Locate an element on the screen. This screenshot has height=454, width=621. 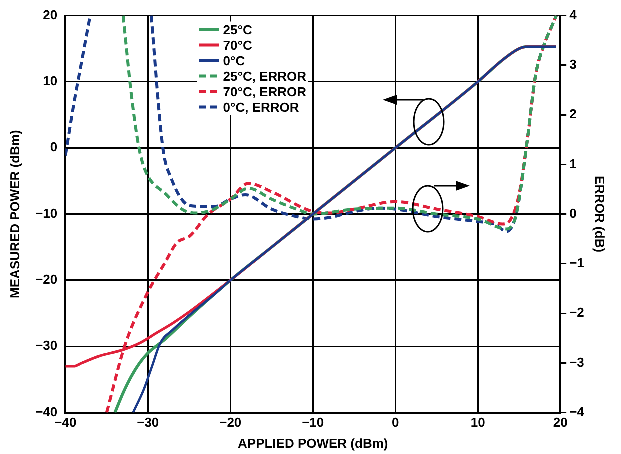
y2-tick-label: −3 is located at coordinates (577, 362).